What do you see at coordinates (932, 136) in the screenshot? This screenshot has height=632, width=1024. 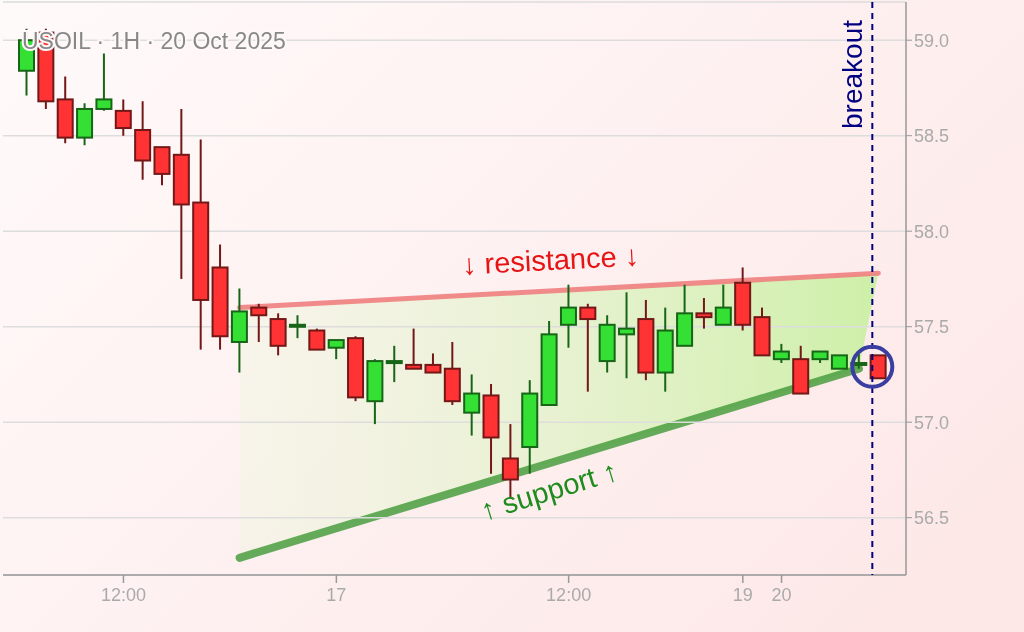 I see `y-tick-label: 58.5` at bounding box center [932, 136].